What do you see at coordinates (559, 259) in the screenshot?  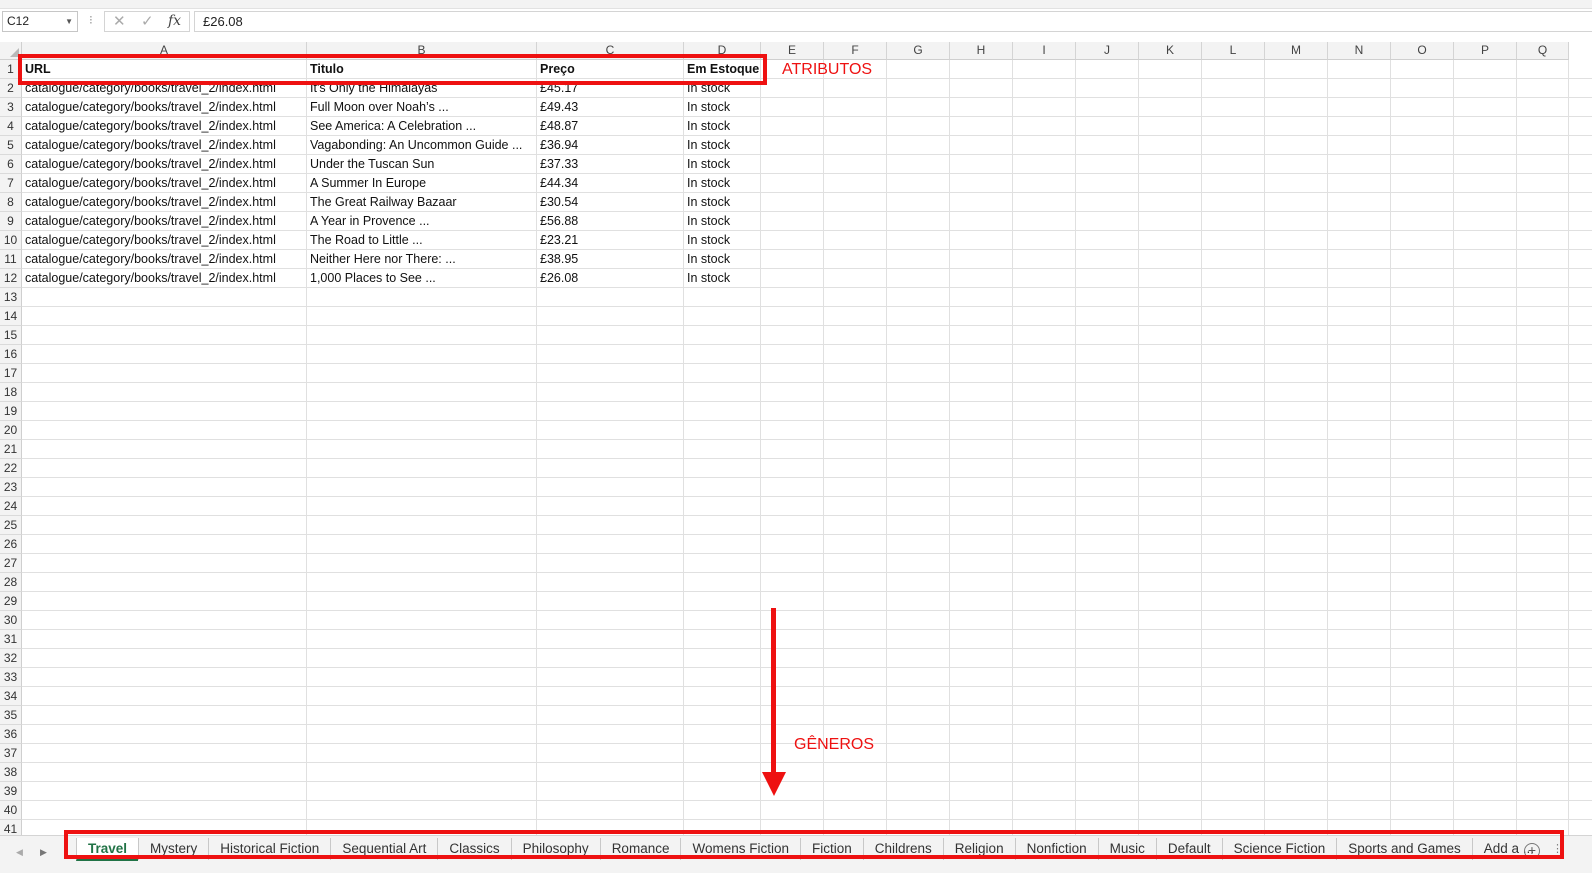 I see `table-cell: £38.95` at bounding box center [559, 259].